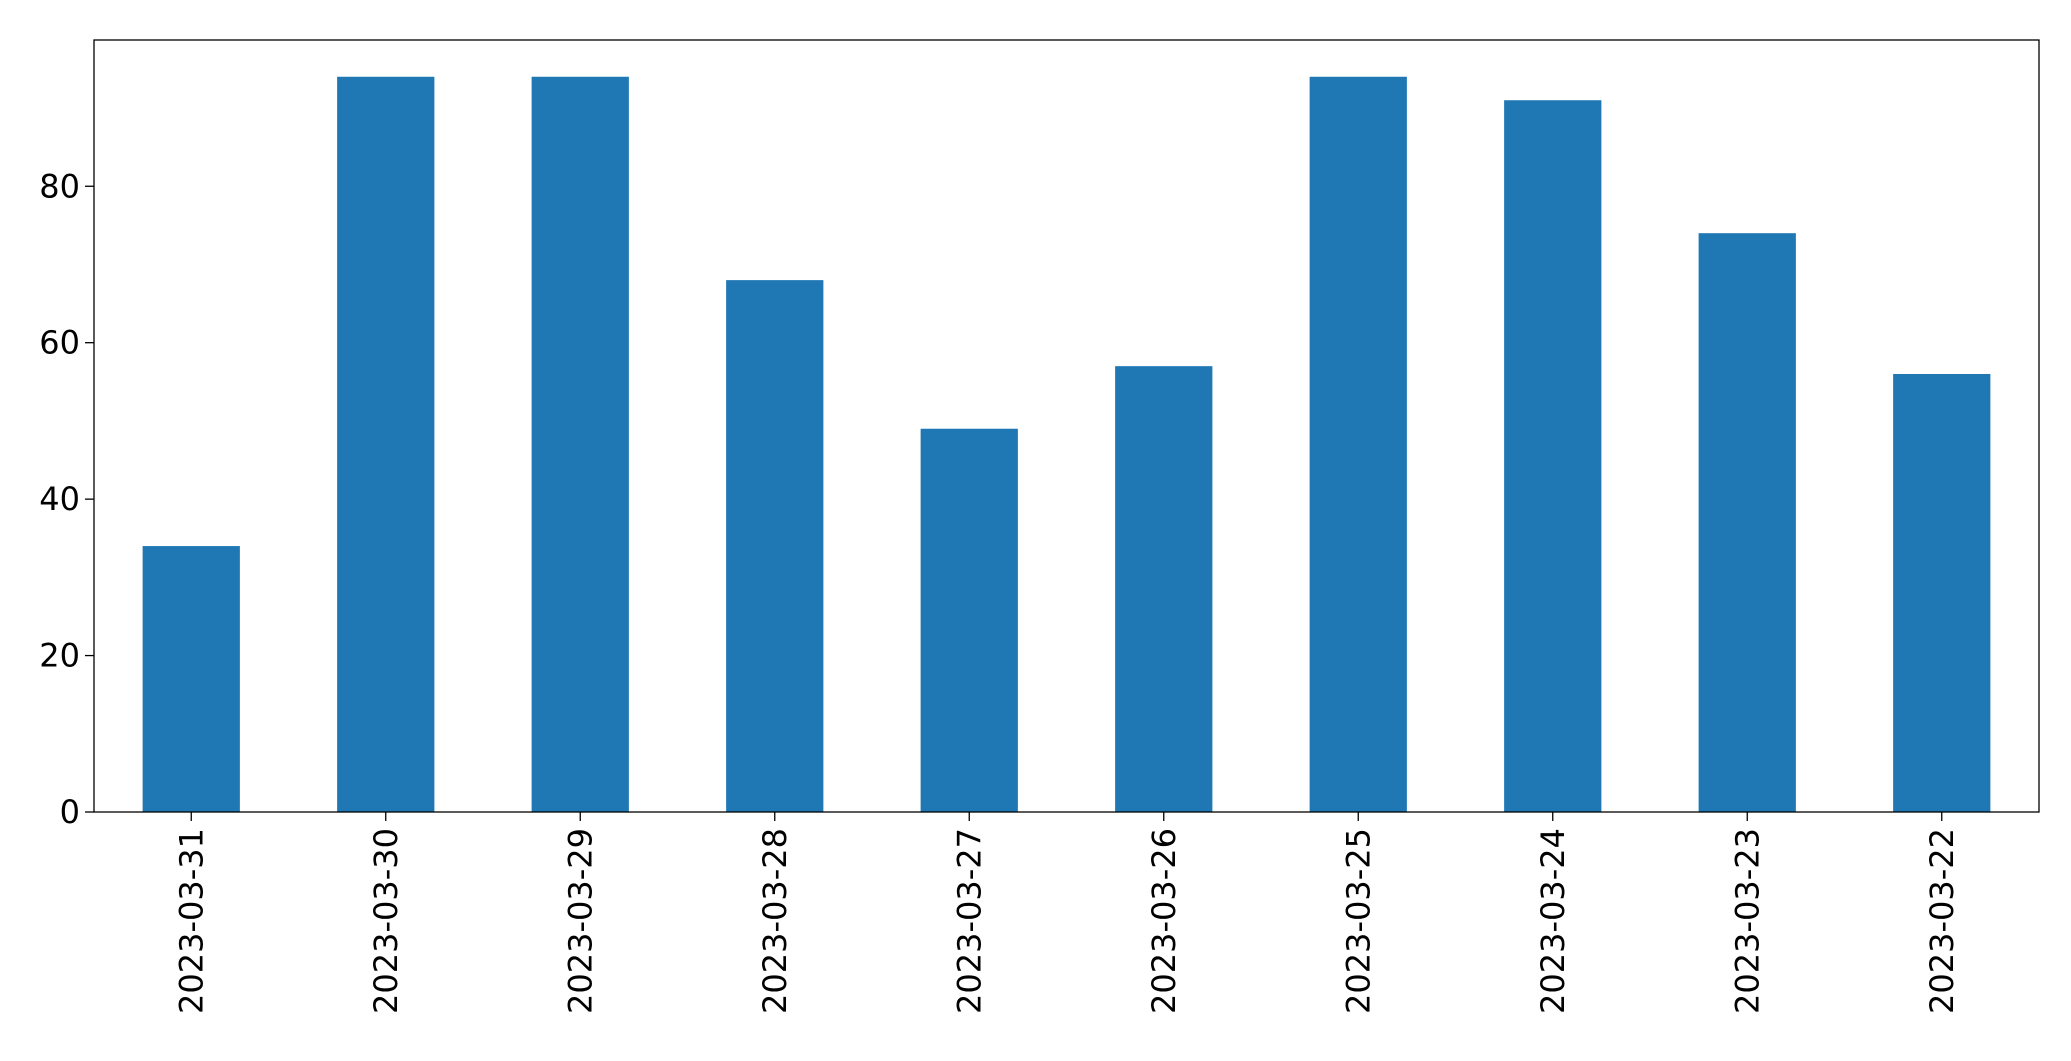 This screenshot has width=2071, height=1061. Describe the element at coordinates (580, 921) in the screenshot. I see `x-tick-label: 2023-03-29` at that location.